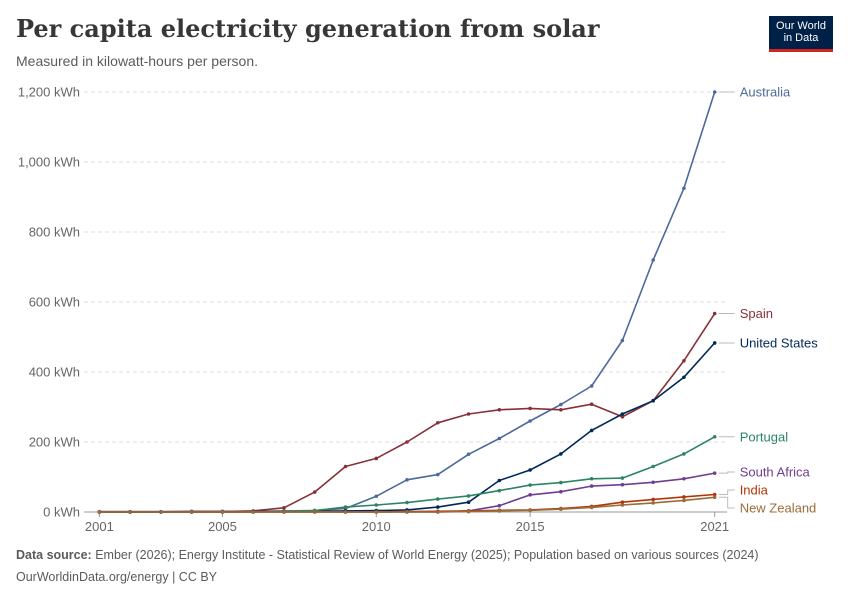  Describe the element at coordinates (54, 442) in the screenshot. I see `y-tick-label: 200 kWh` at that location.